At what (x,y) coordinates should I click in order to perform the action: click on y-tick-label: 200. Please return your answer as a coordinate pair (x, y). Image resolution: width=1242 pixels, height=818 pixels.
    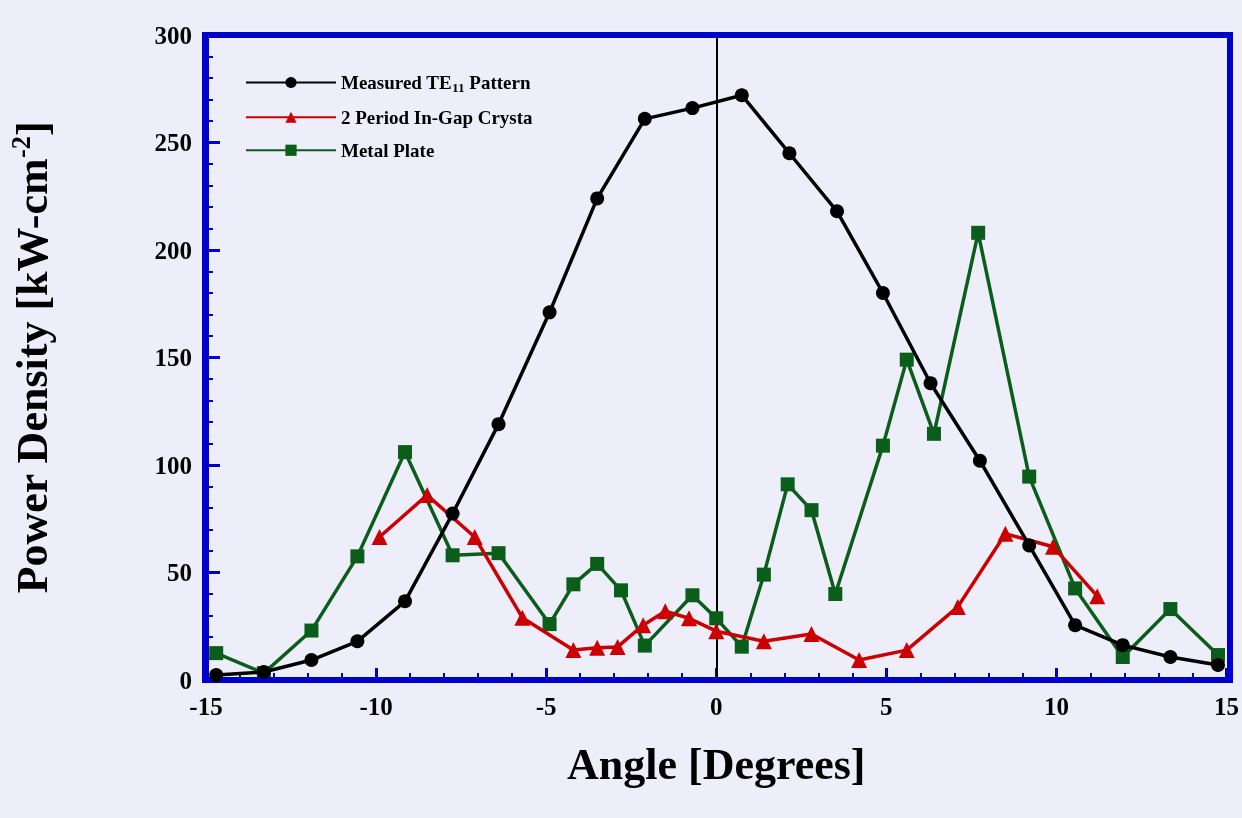
    Looking at the image, I should click on (173, 250).